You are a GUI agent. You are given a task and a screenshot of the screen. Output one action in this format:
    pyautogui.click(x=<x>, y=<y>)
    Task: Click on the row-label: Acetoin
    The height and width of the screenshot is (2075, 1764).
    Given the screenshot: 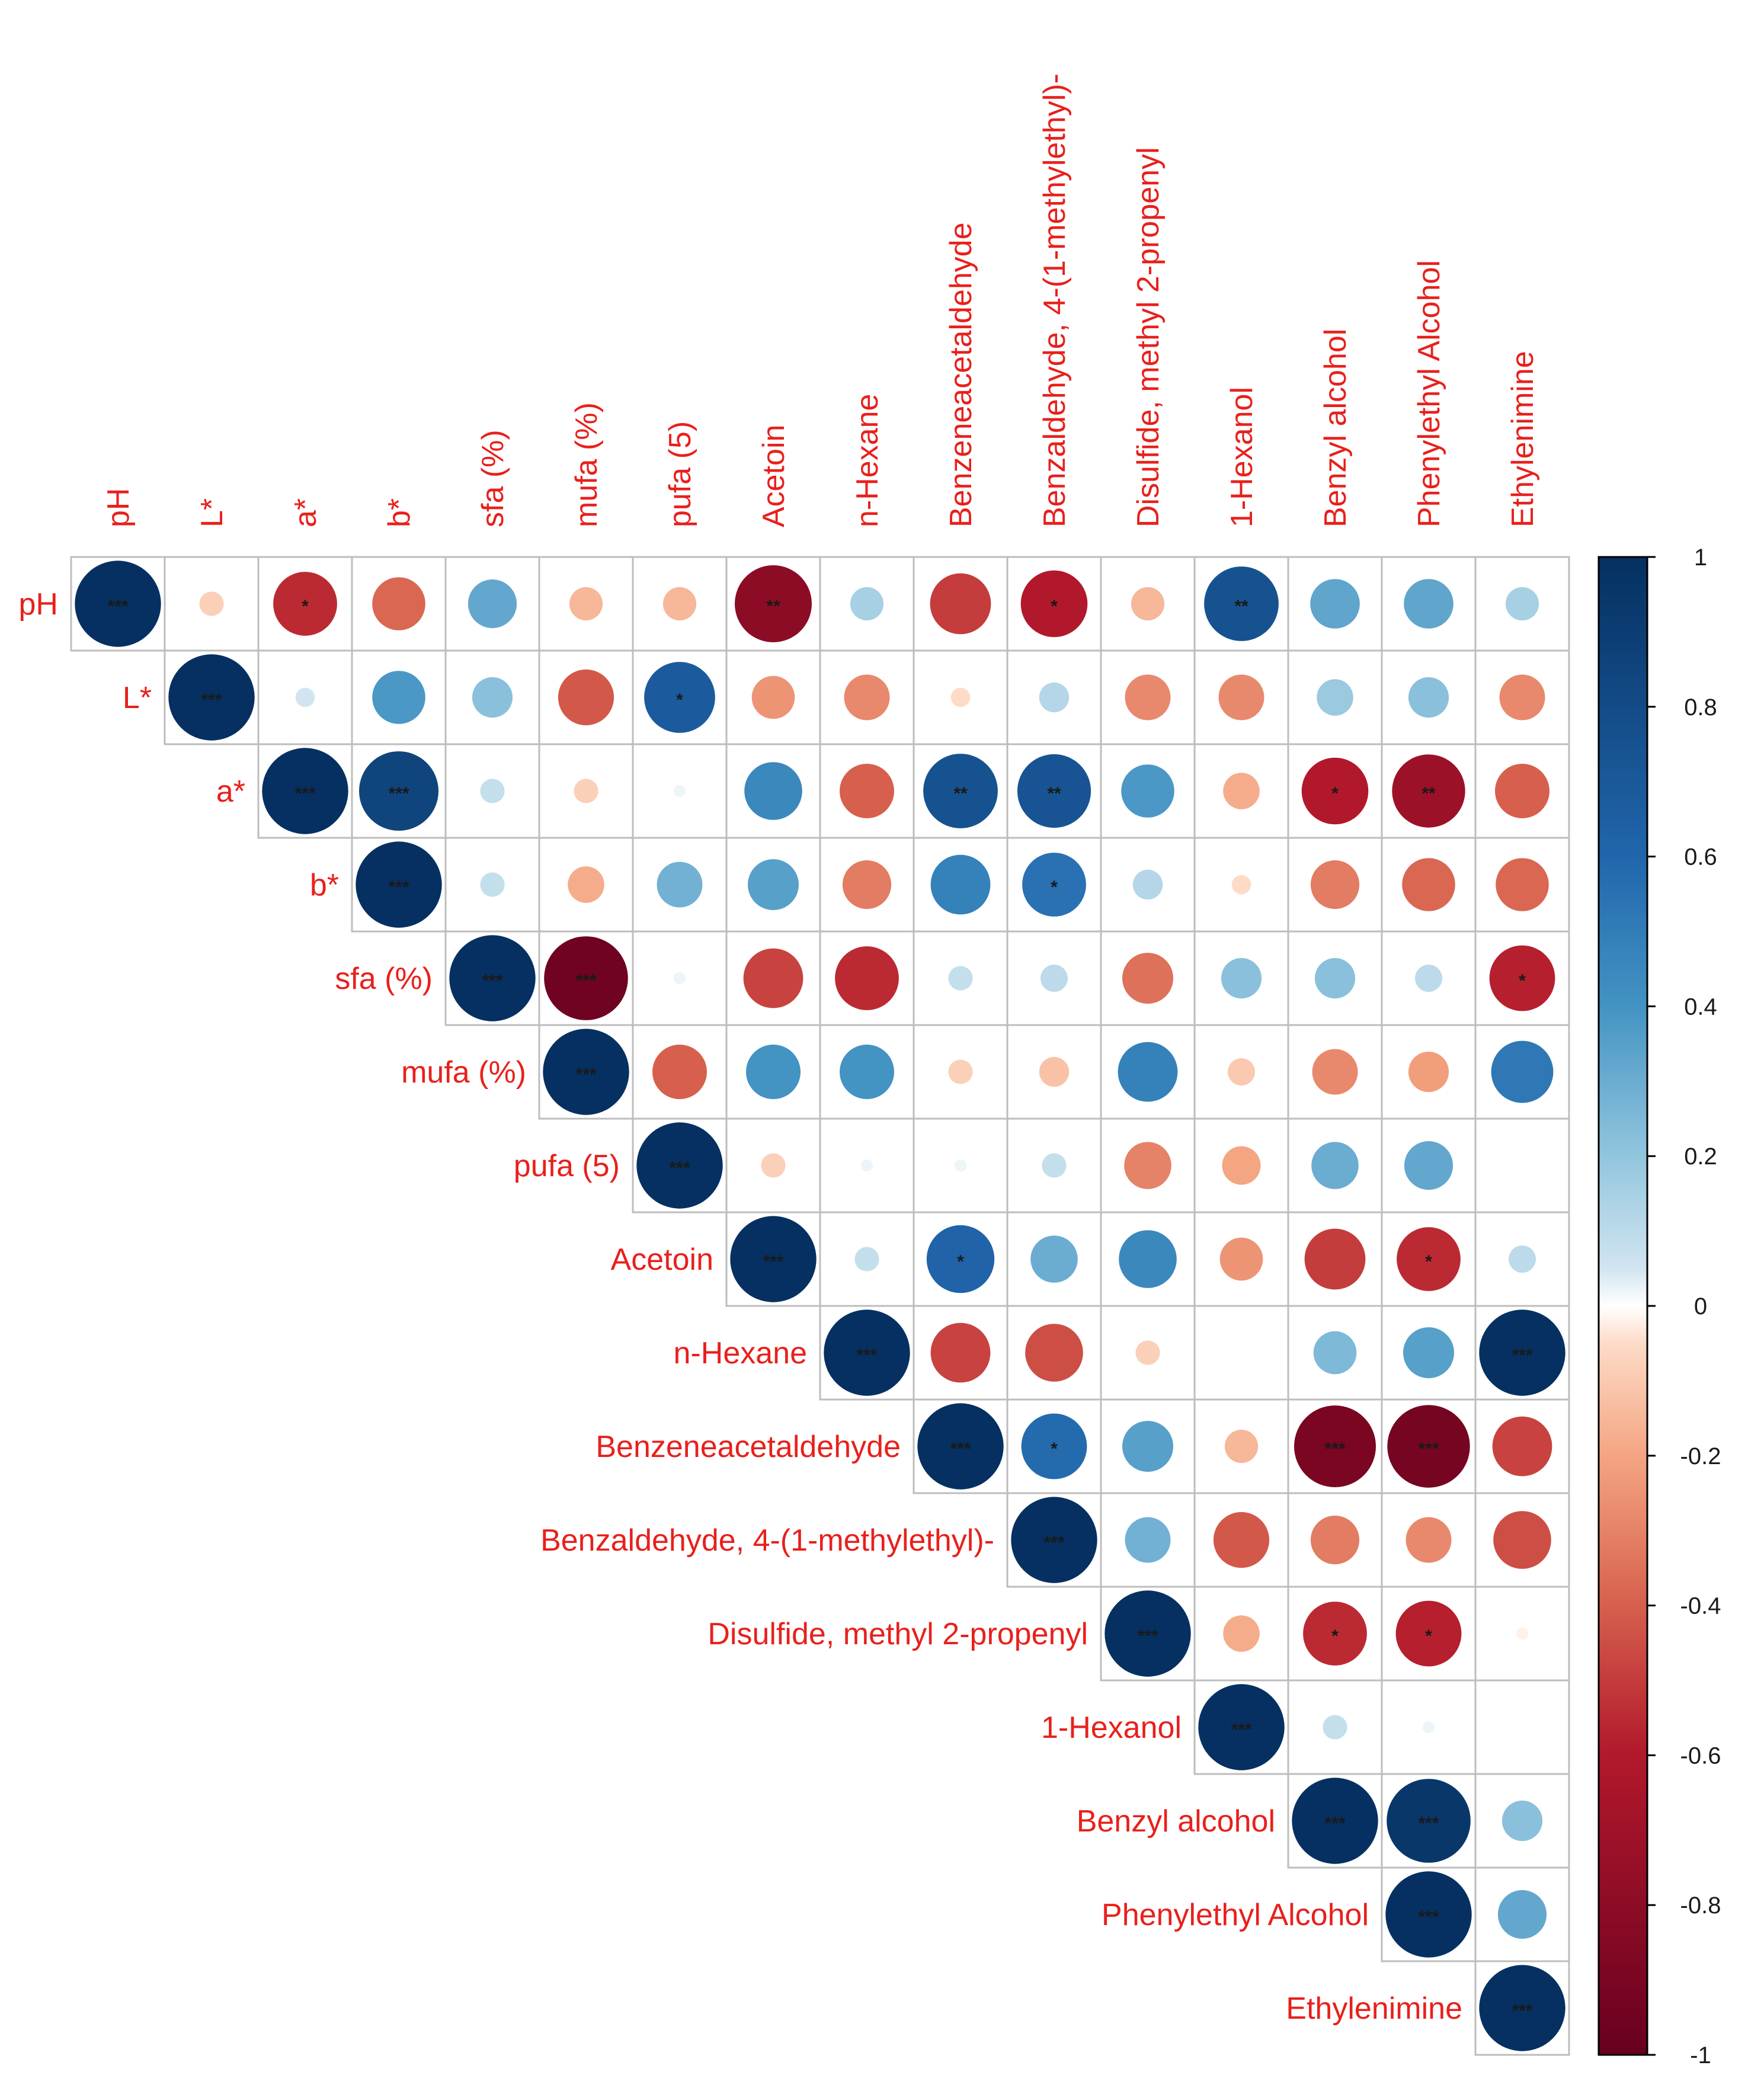 What is the action you would take?
    pyautogui.click(x=662, y=1260)
    